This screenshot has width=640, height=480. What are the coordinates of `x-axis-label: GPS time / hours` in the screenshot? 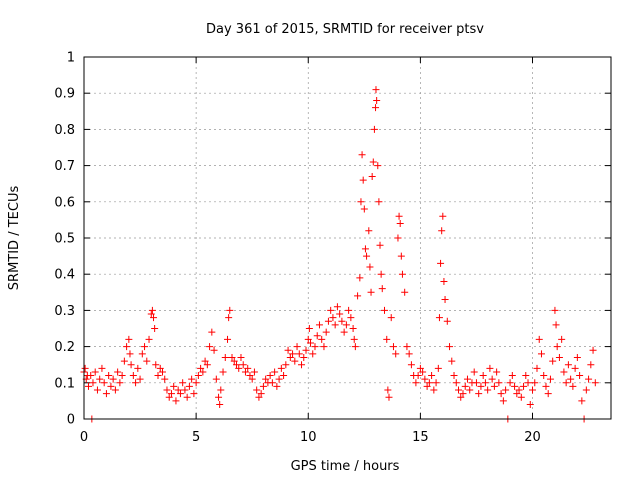 It's located at (345, 466).